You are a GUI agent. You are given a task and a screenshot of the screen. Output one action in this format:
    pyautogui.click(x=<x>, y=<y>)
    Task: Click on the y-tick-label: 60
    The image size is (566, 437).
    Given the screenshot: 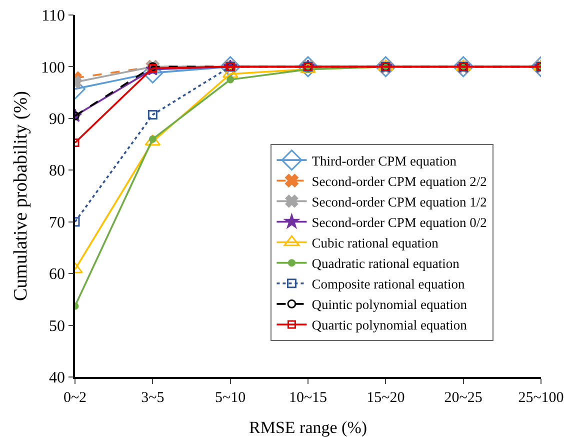 What is the action you would take?
    pyautogui.click(x=57, y=275)
    